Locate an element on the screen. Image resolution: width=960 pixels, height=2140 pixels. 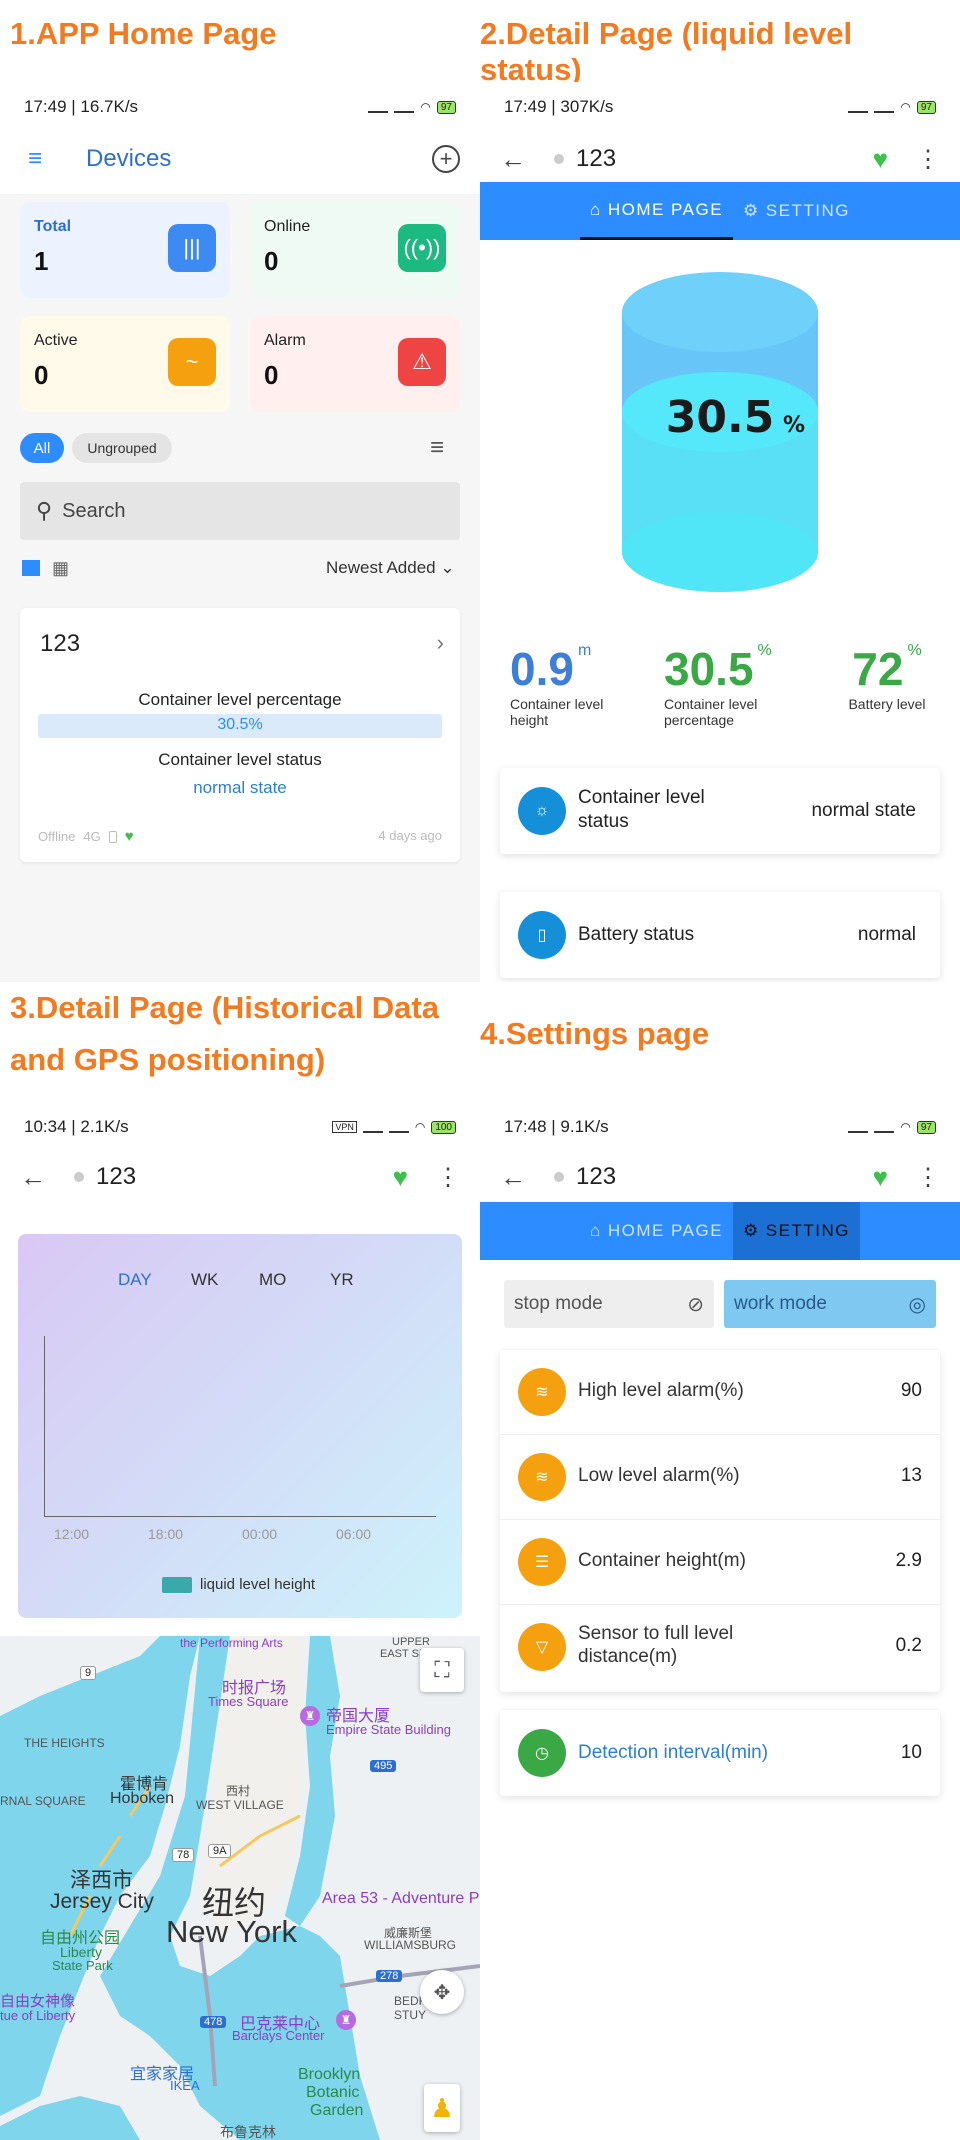
liquid-surface is located at coordinates (720, 412).